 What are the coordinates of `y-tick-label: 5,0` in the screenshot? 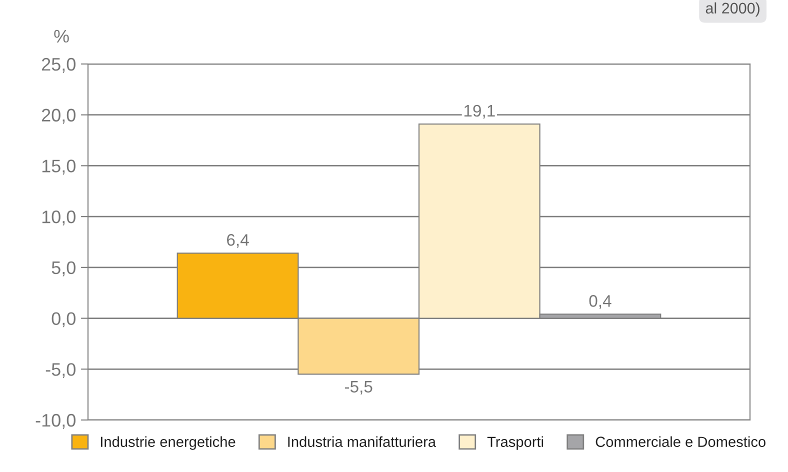 It's located at (64, 268).